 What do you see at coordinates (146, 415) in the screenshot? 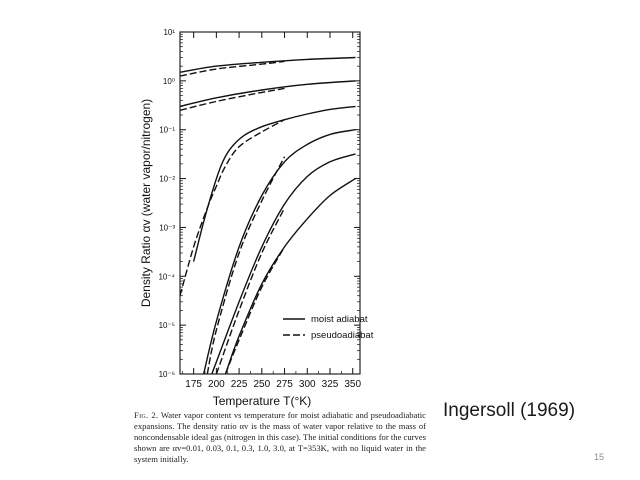
I see `caption-lead: Fig. 2.` at bounding box center [146, 415].